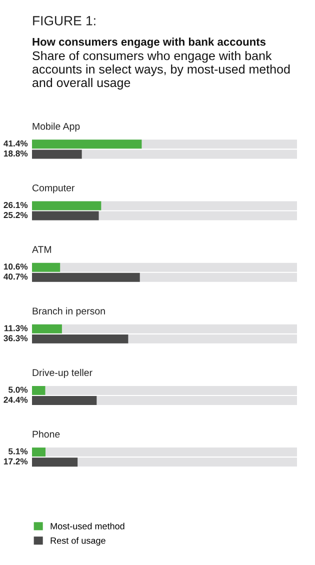 The image size is (315, 565). What do you see at coordinates (16, 267) in the screenshot?
I see `data-label: 10.6%` at bounding box center [16, 267].